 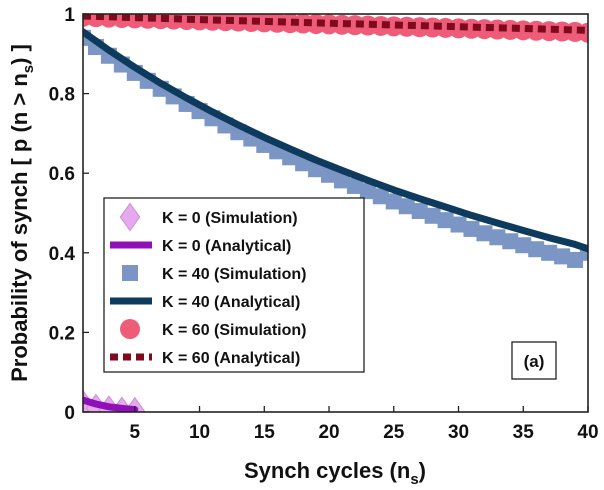 I want to click on legend-label-5: K = 60 (Analytical), so click(x=231, y=358).